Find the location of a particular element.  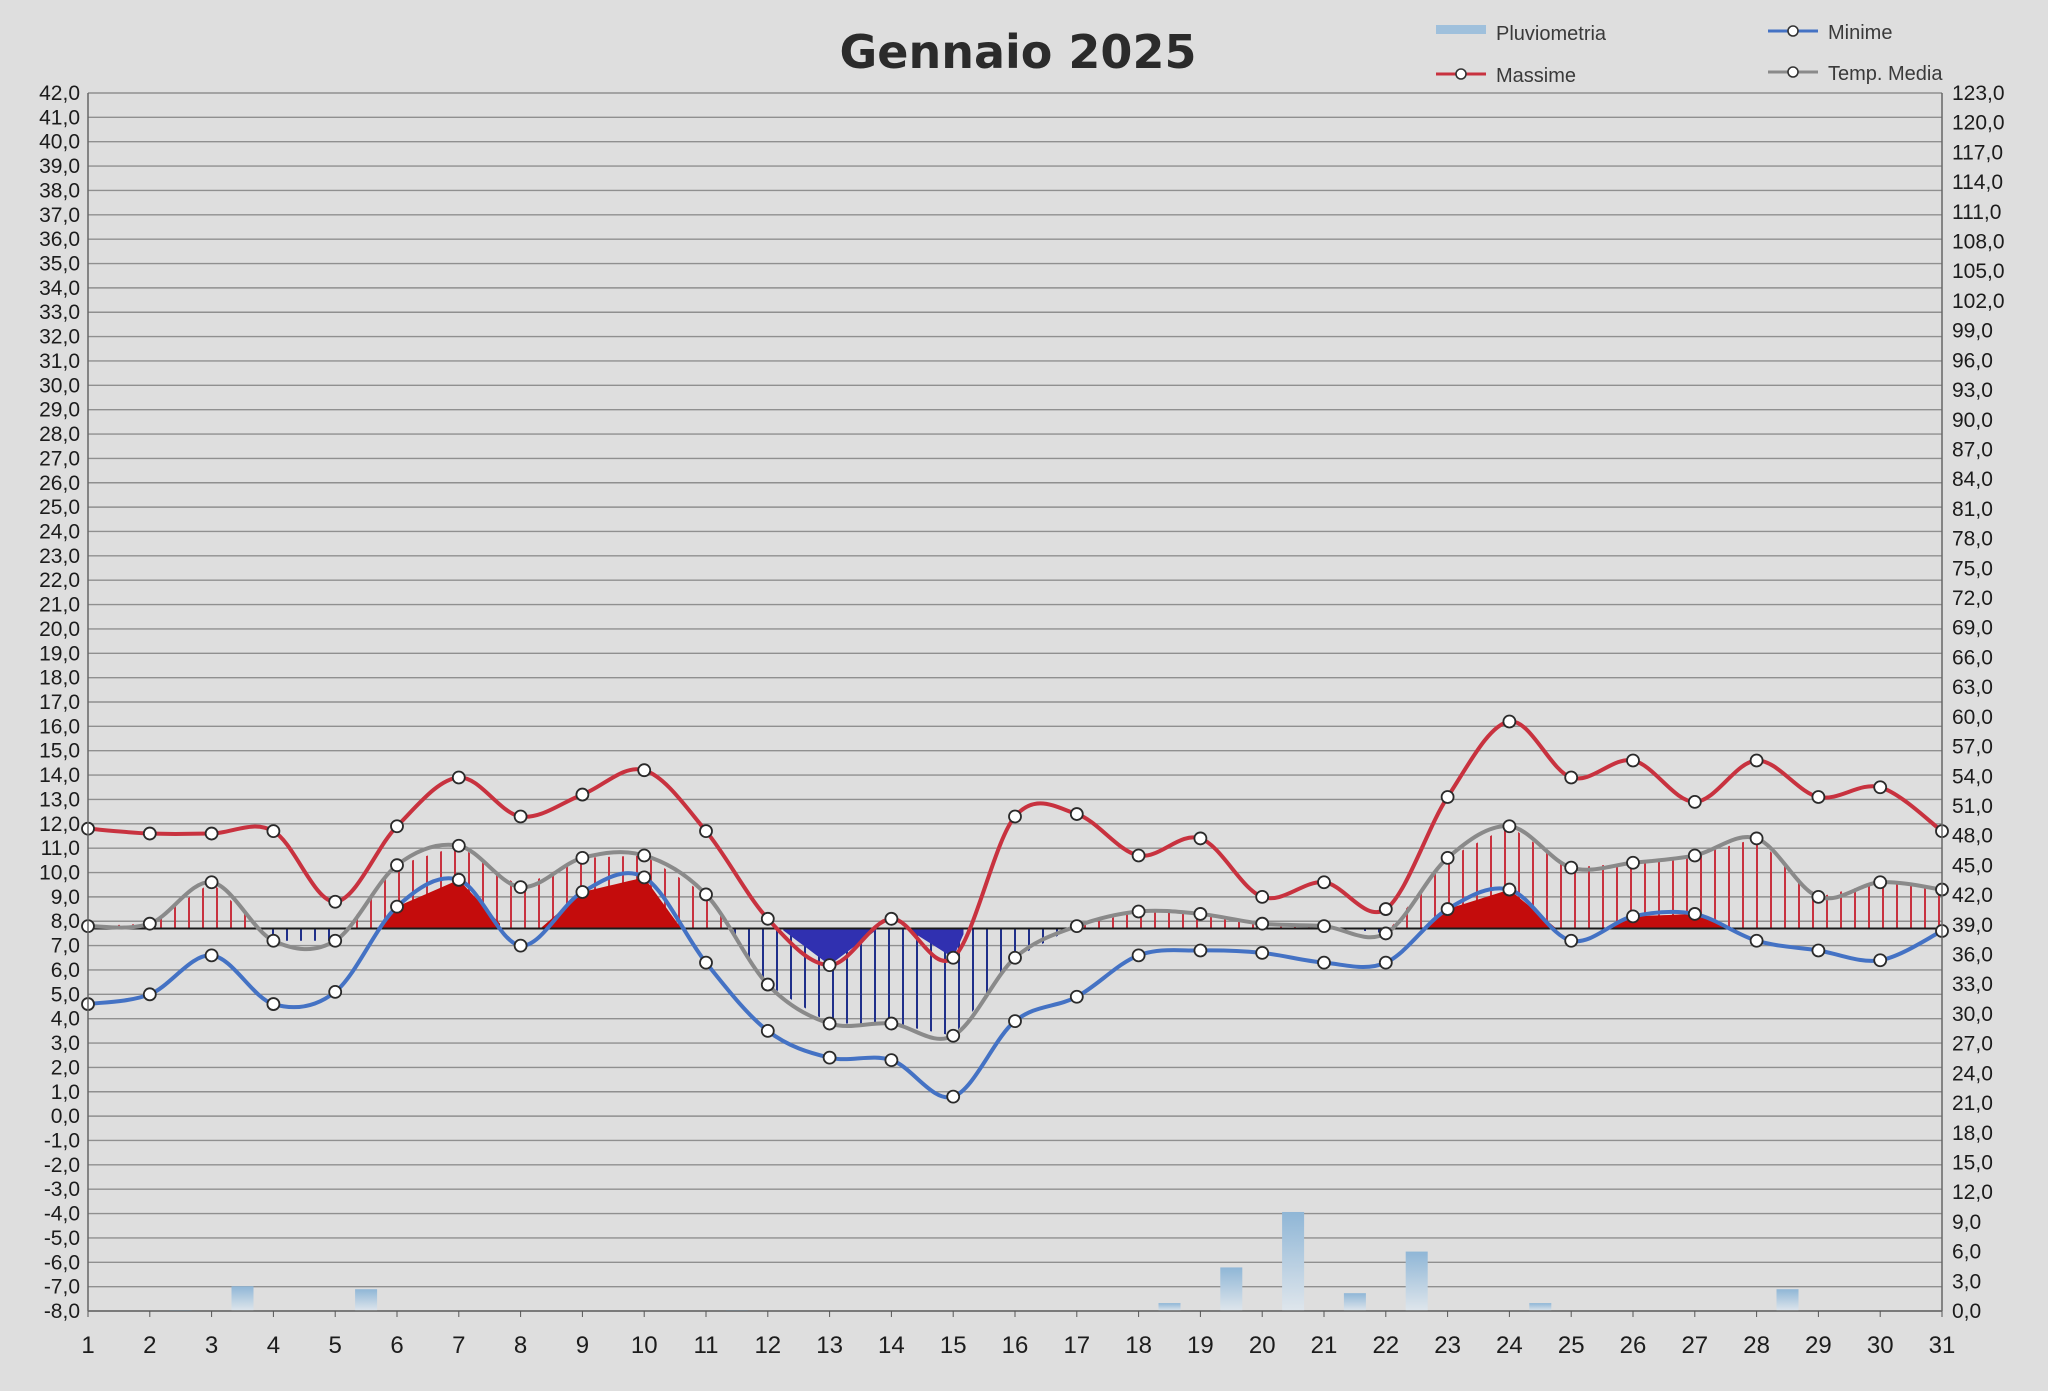

left-tick-label: 24,0 is located at coordinates (59, 531).